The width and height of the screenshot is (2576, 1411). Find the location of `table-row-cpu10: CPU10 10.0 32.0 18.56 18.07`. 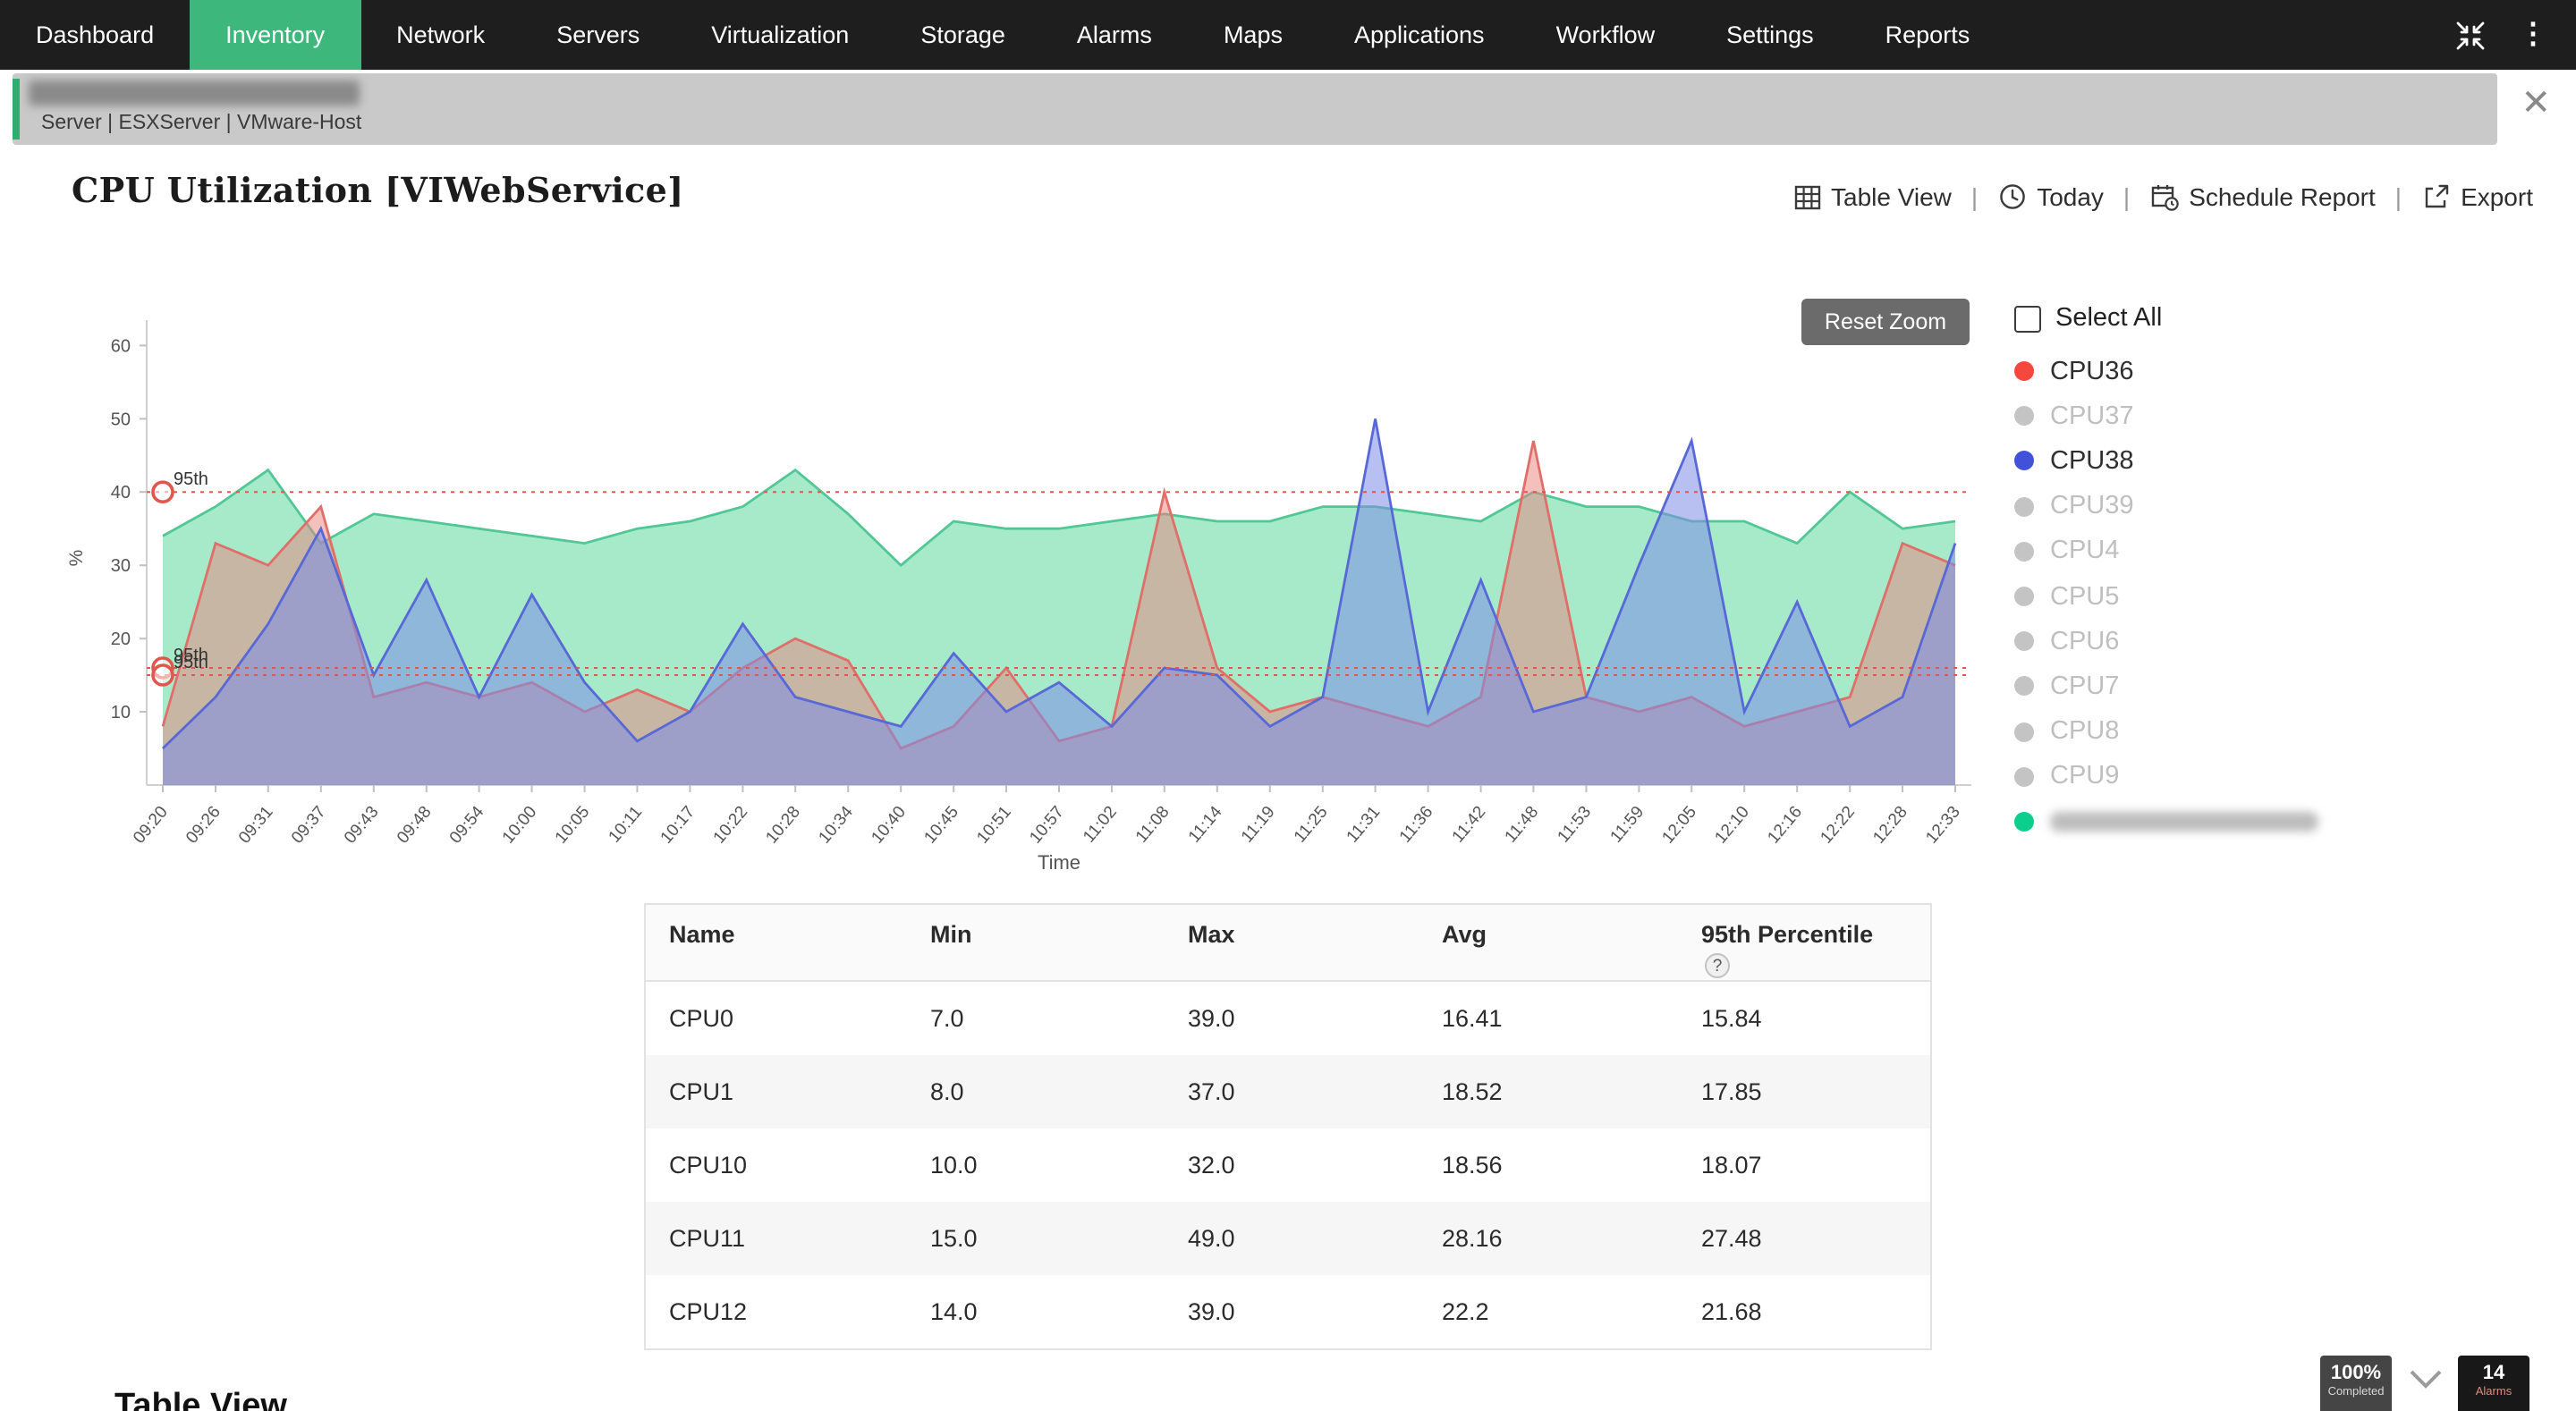

table-row-cpu10: CPU10 10.0 32.0 18.56 18.07 is located at coordinates (1288, 1165).